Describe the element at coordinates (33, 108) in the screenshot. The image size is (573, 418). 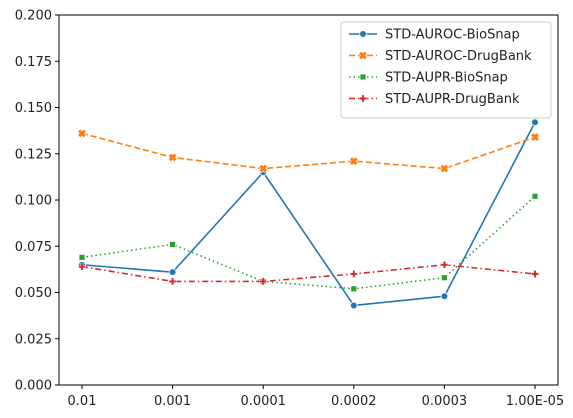
I see `y-tick-label: 0.150` at that location.